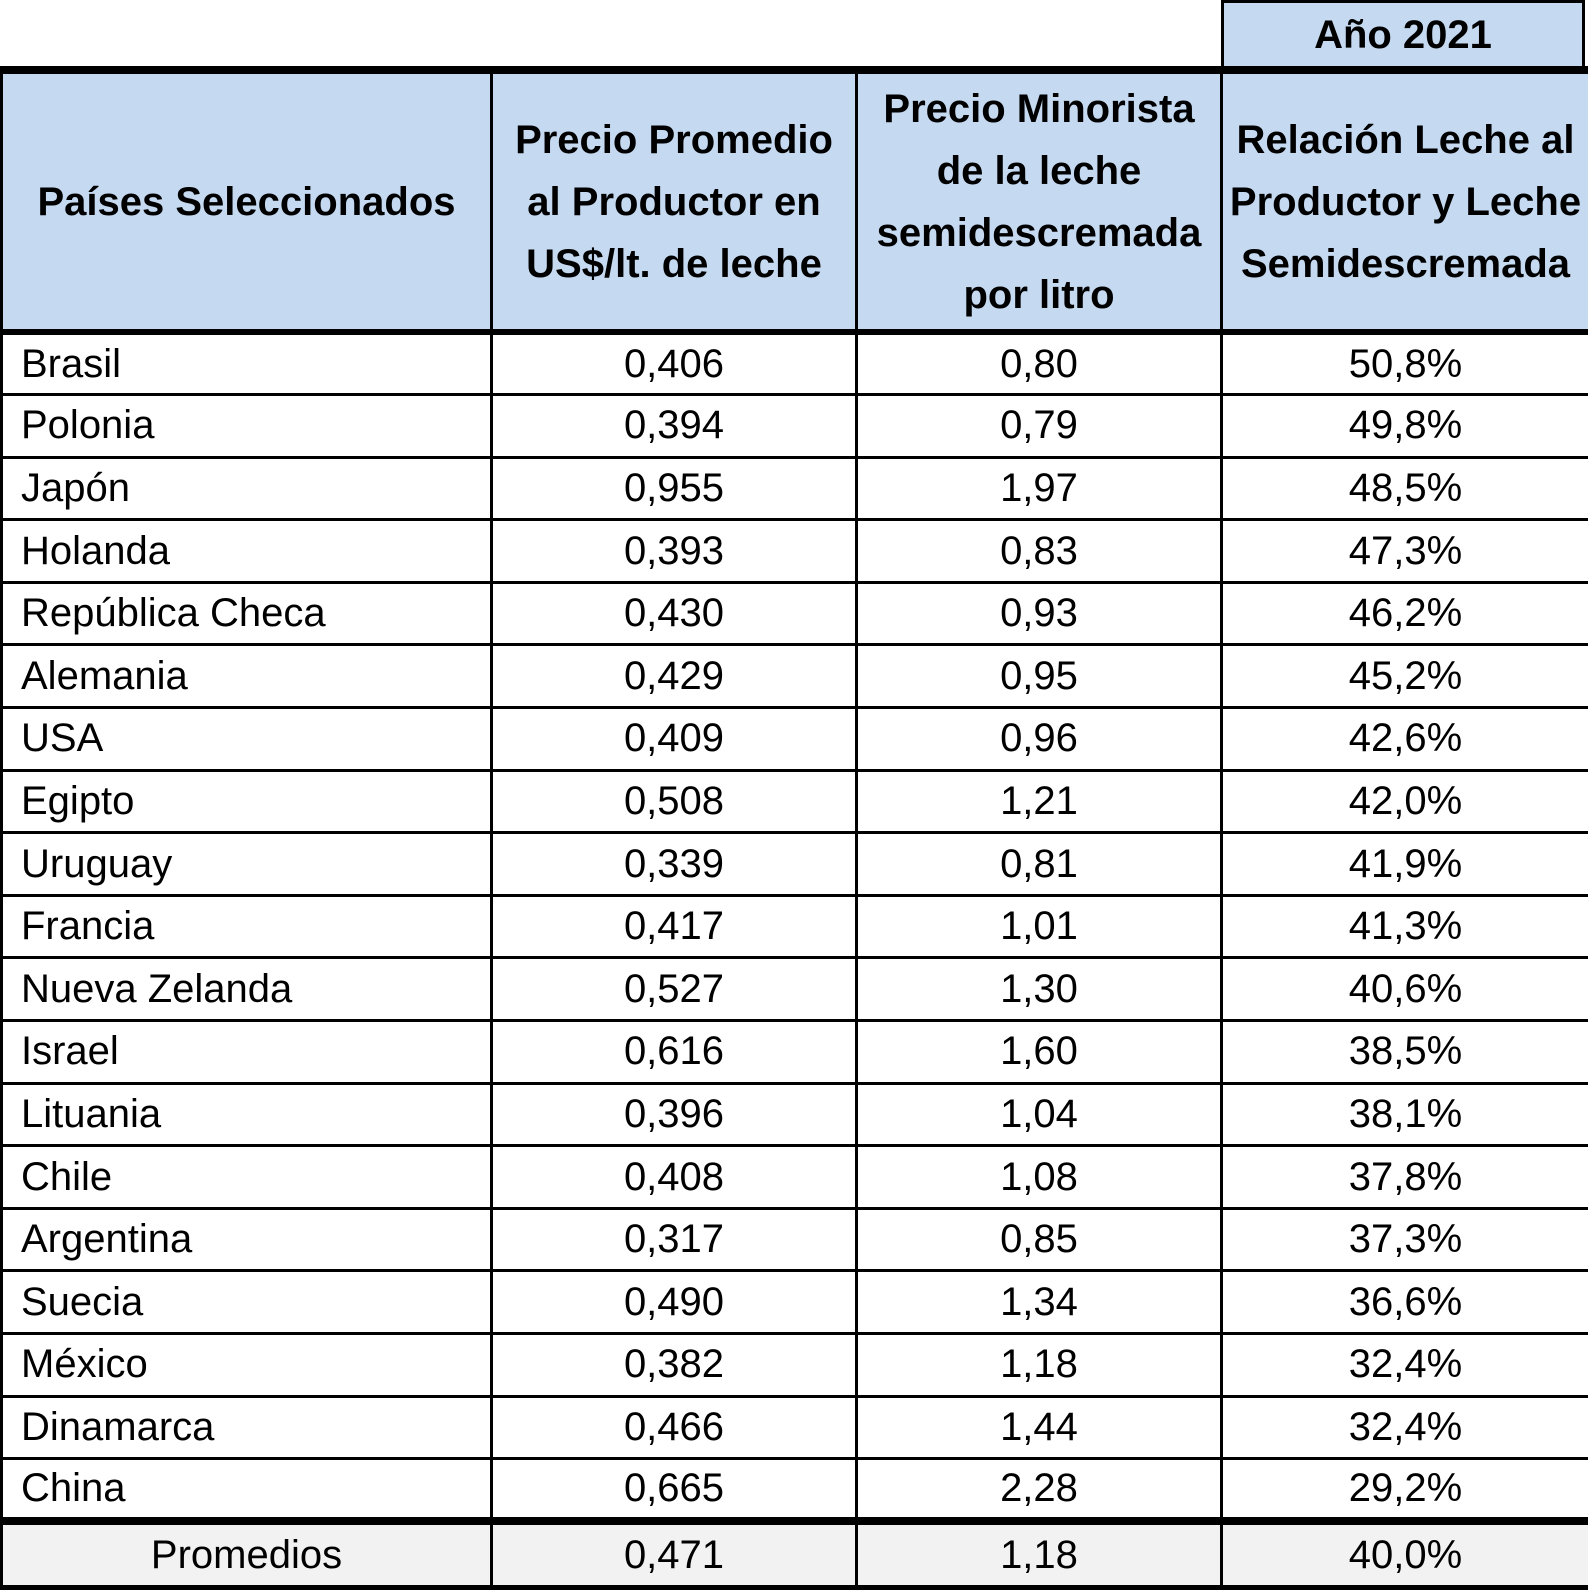 This screenshot has width=1588, height=1594. Describe the element at coordinates (1039, 488) in the screenshot. I see `retail-price-cell: 1,97` at that location.